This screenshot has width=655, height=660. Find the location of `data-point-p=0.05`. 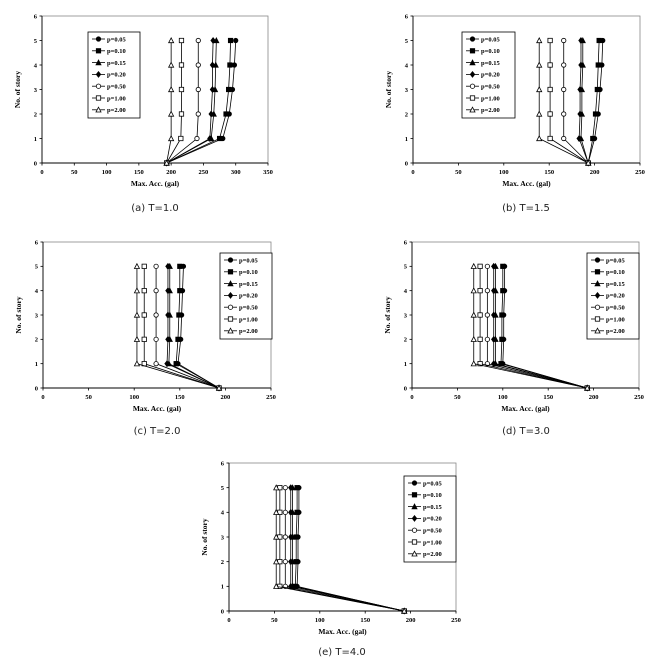

data-point-p=0.05 is located at coordinates (236, 40).